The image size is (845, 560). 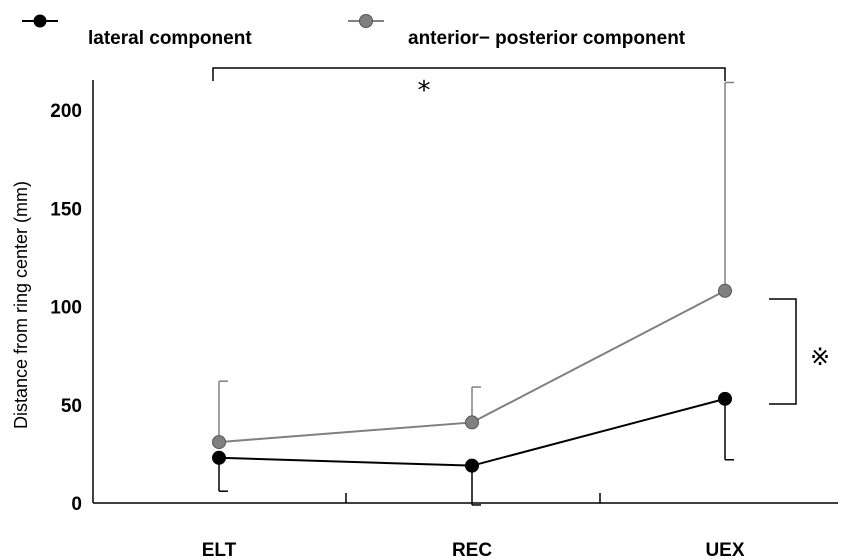 What do you see at coordinates (40, 21) in the screenshot?
I see `legend-marker-lateral` at bounding box center [40, 21].